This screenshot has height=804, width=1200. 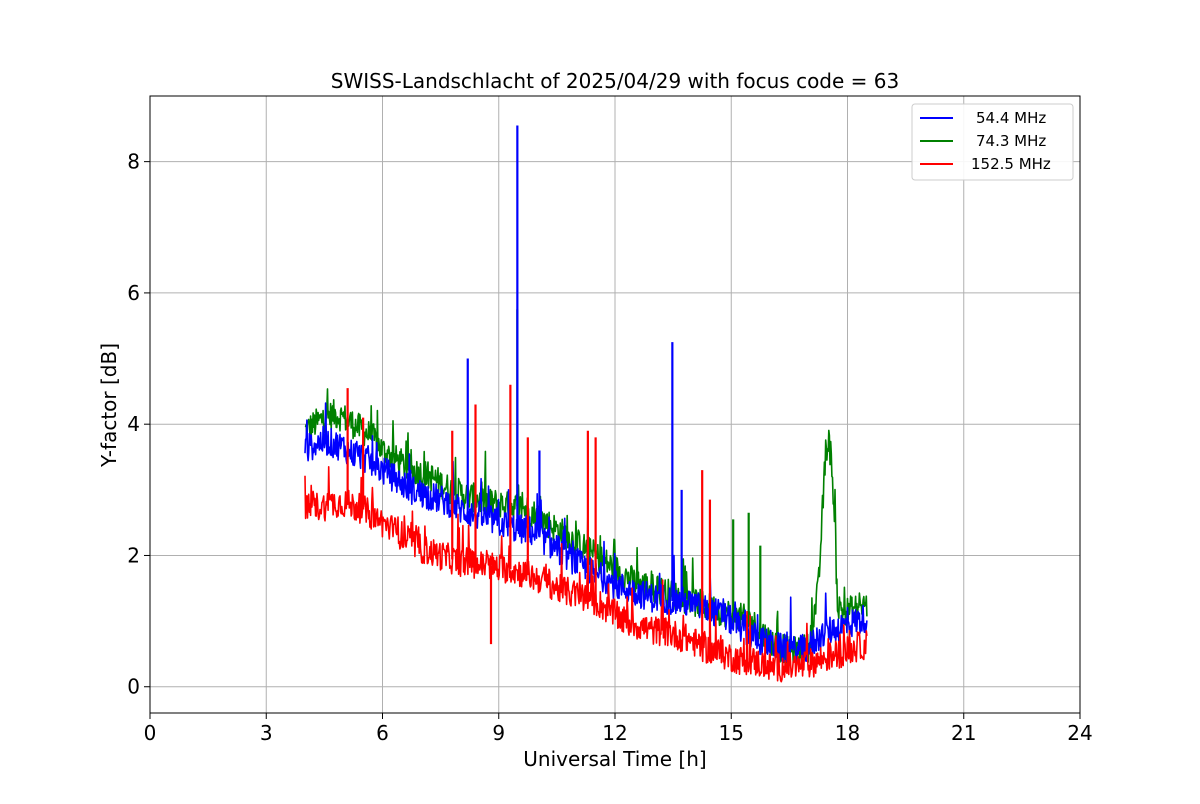 What do you see at coordinates (1011, 118) in the screenshot?
I see `legend-label-54-4-mhz: 54.4 MHz` at bounding box center [1011, 118].